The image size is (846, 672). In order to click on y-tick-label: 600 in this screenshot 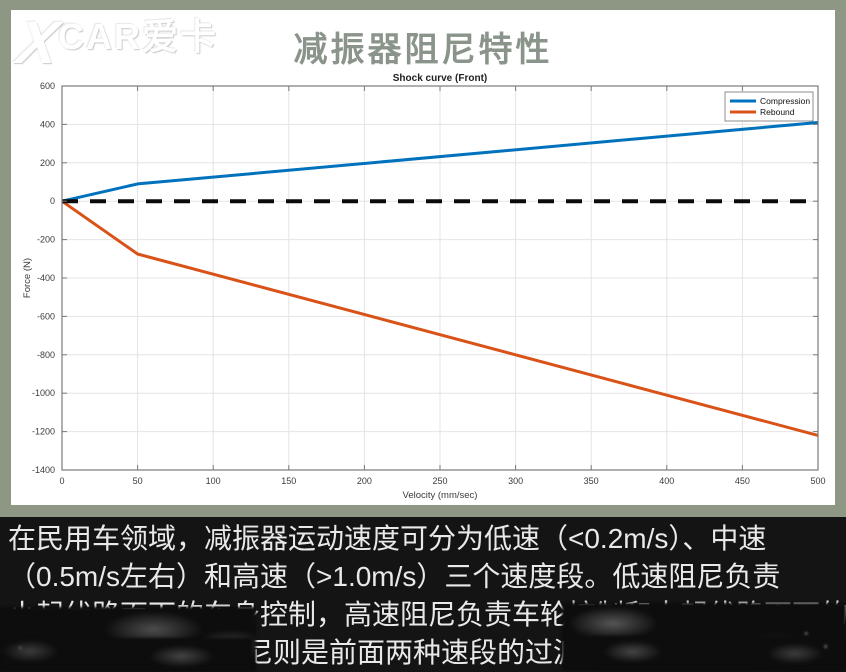, I will do `click(47, 86)`.